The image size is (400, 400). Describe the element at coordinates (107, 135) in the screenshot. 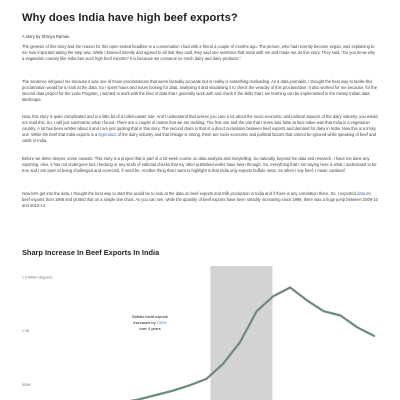

I see `byproduct-link: byproduct` at that location.